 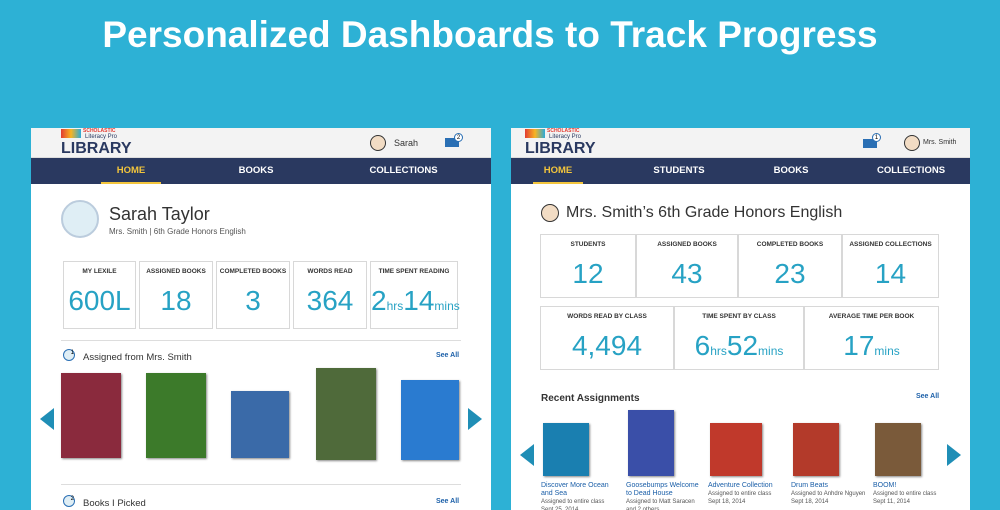 I want to click on assignment-date: Sept 18, 2014, so click(x=727, y=502).